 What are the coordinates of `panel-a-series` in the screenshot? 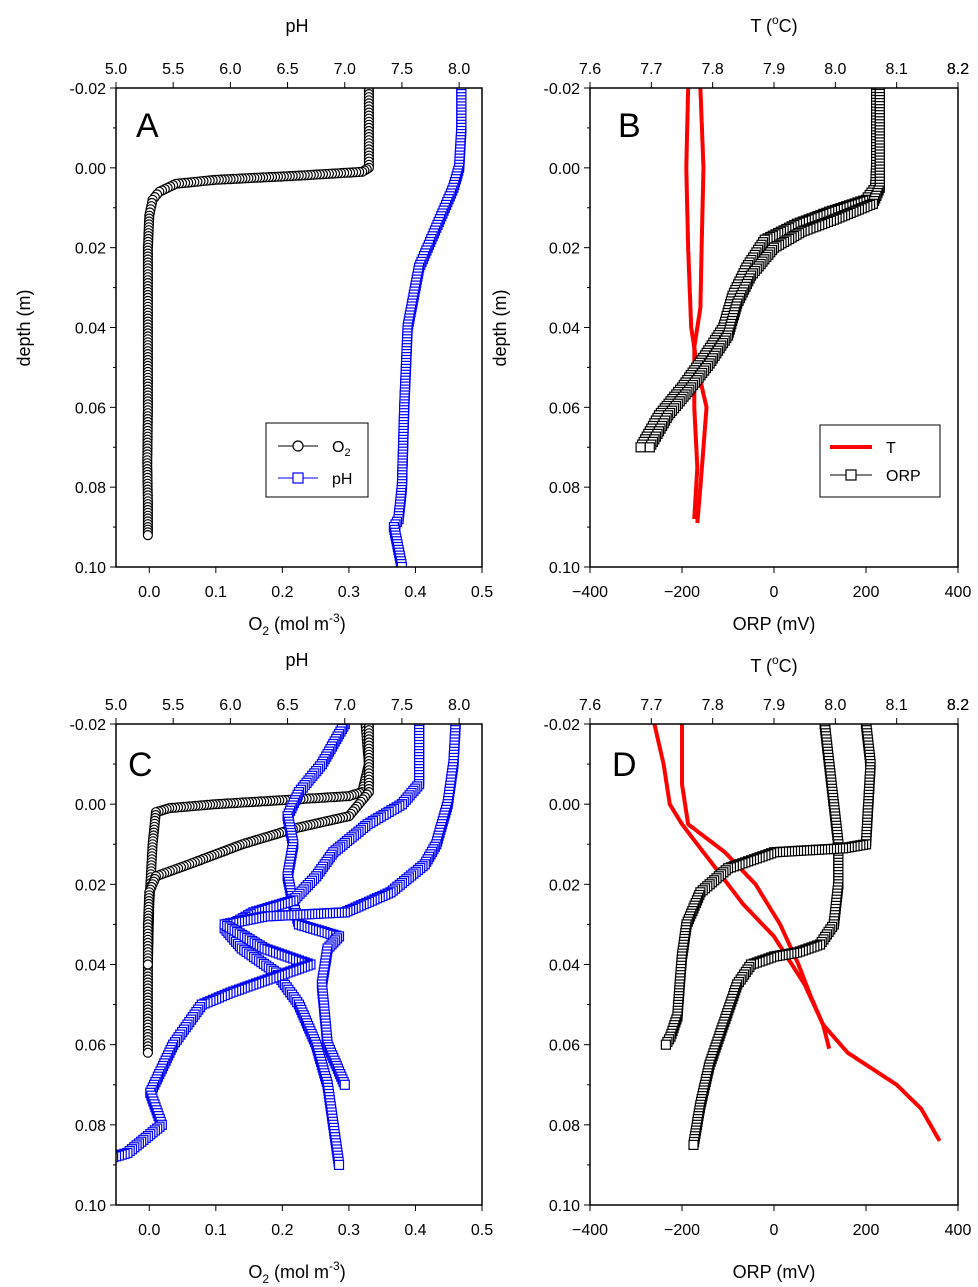 It's located at (304, 327).